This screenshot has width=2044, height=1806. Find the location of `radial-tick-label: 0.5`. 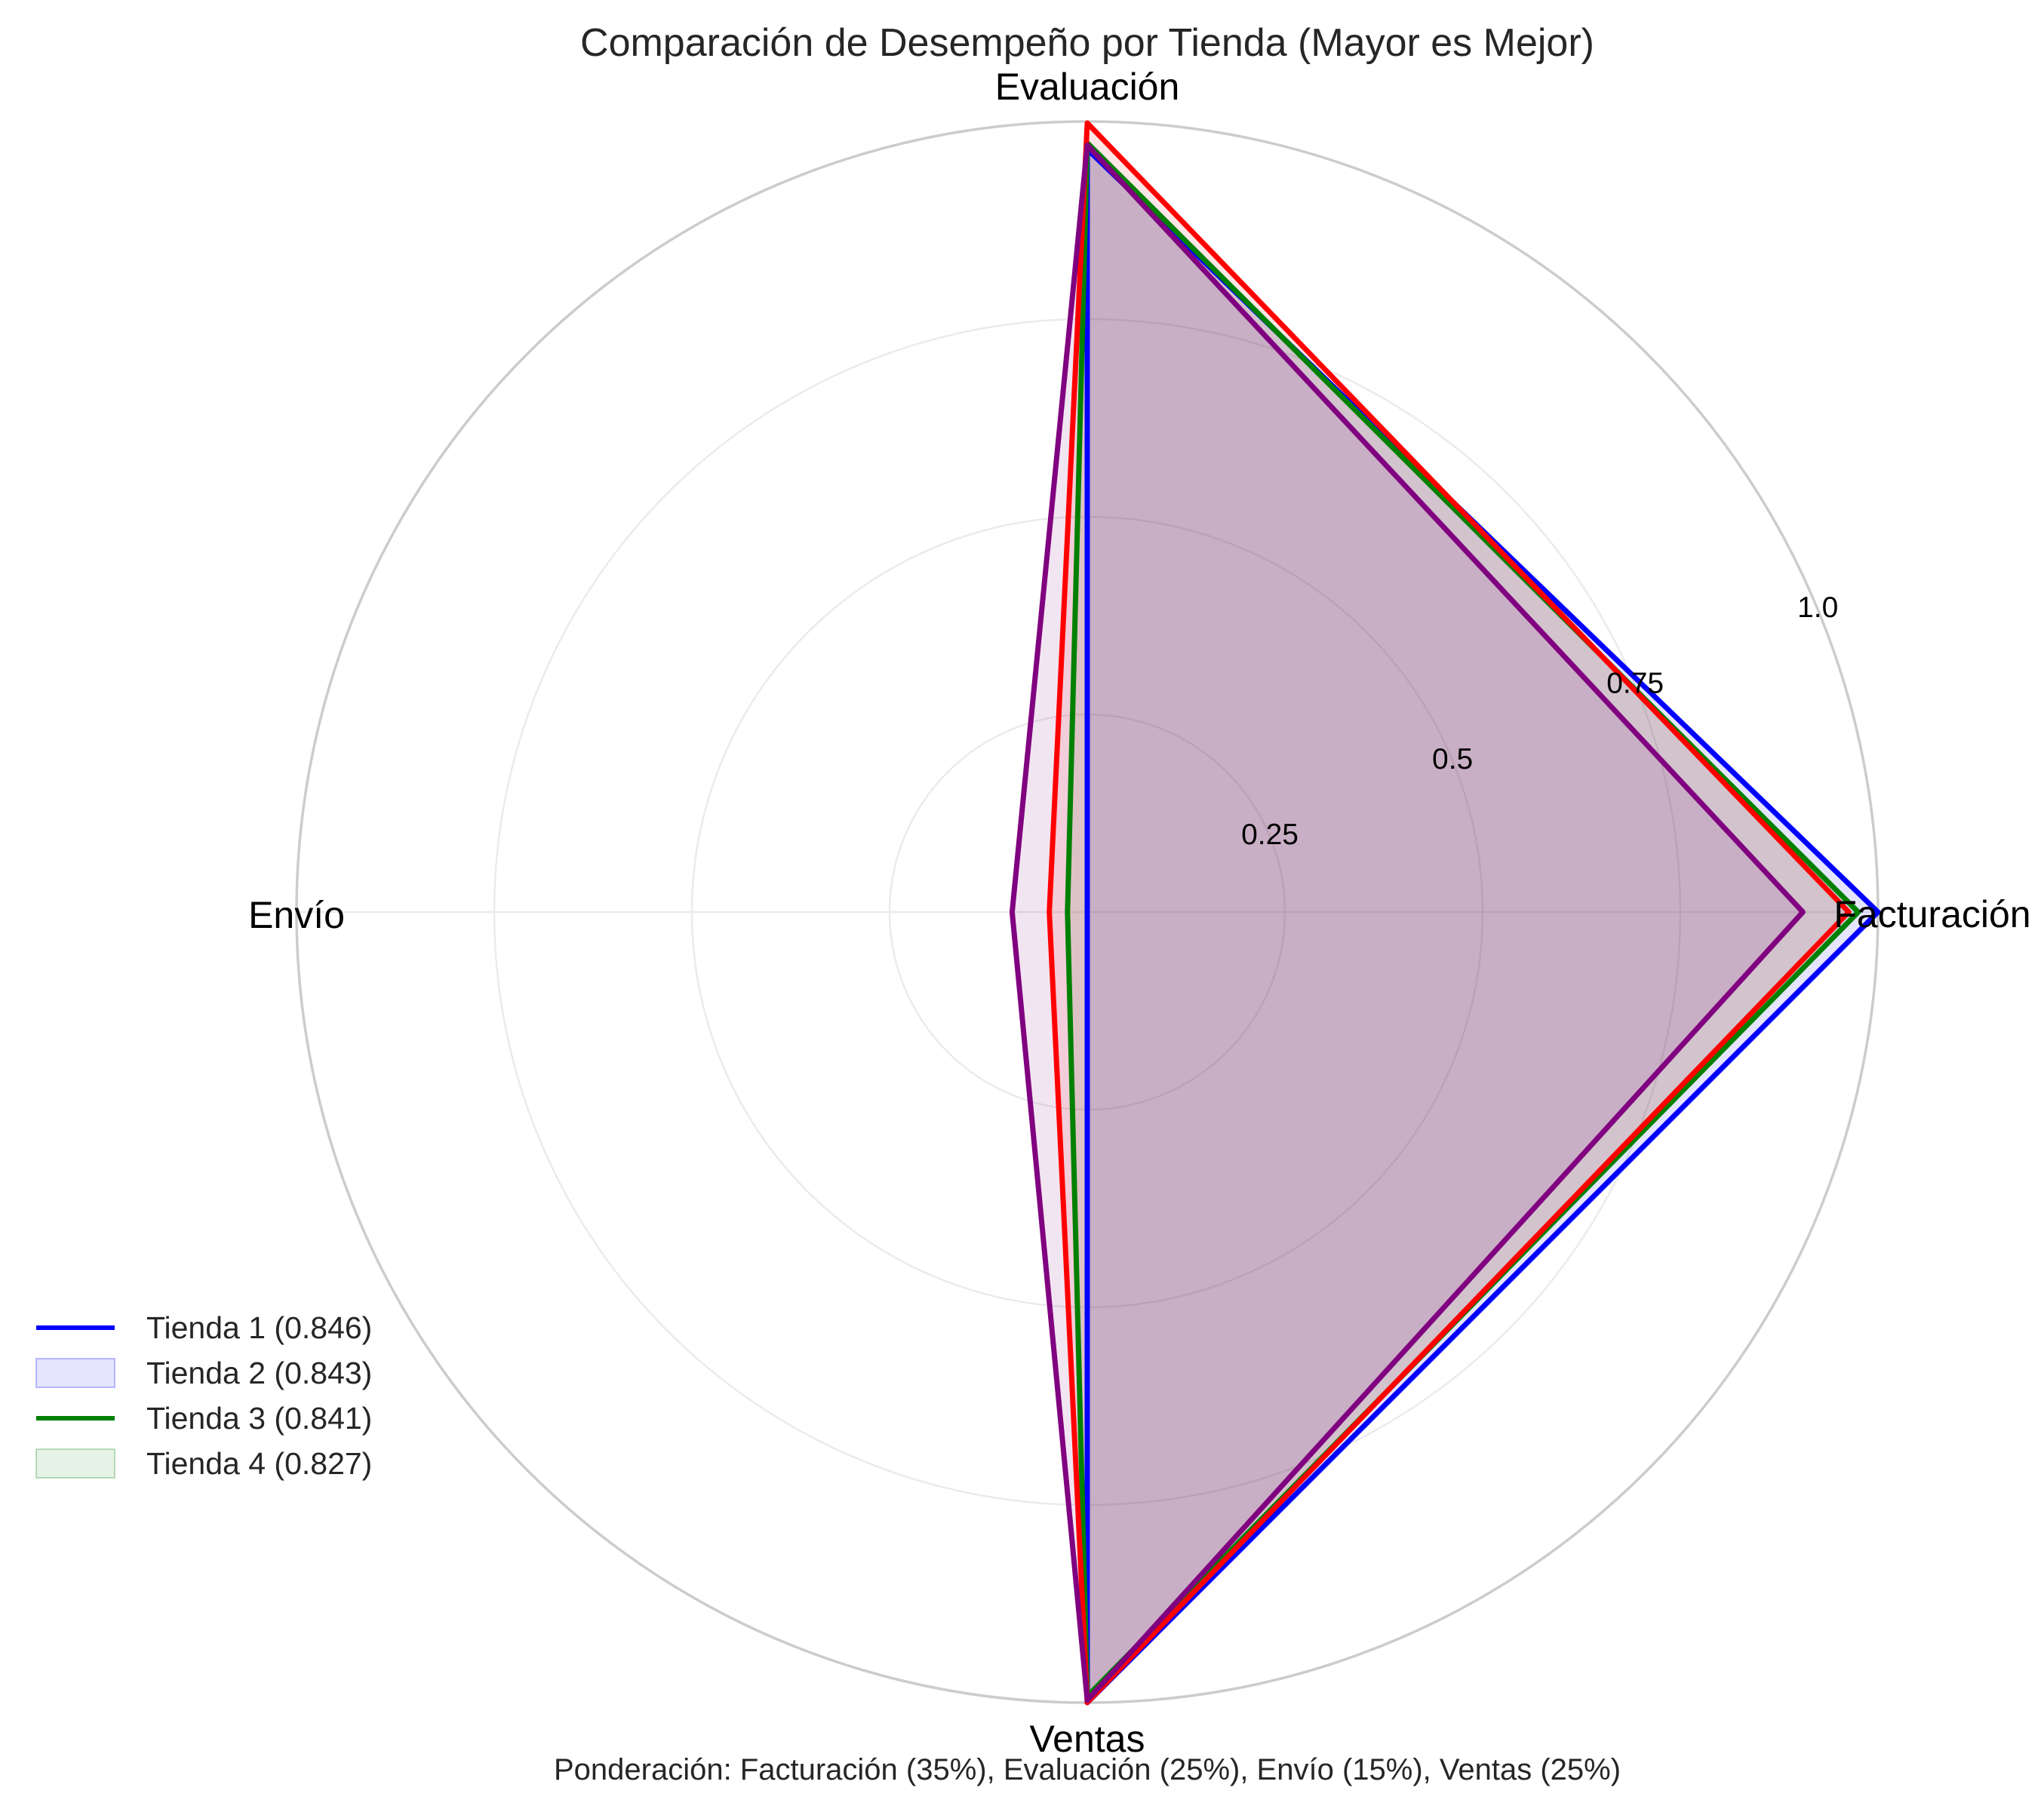

radial-tick-label: 0.5 is located at coordinates (1452, 759).